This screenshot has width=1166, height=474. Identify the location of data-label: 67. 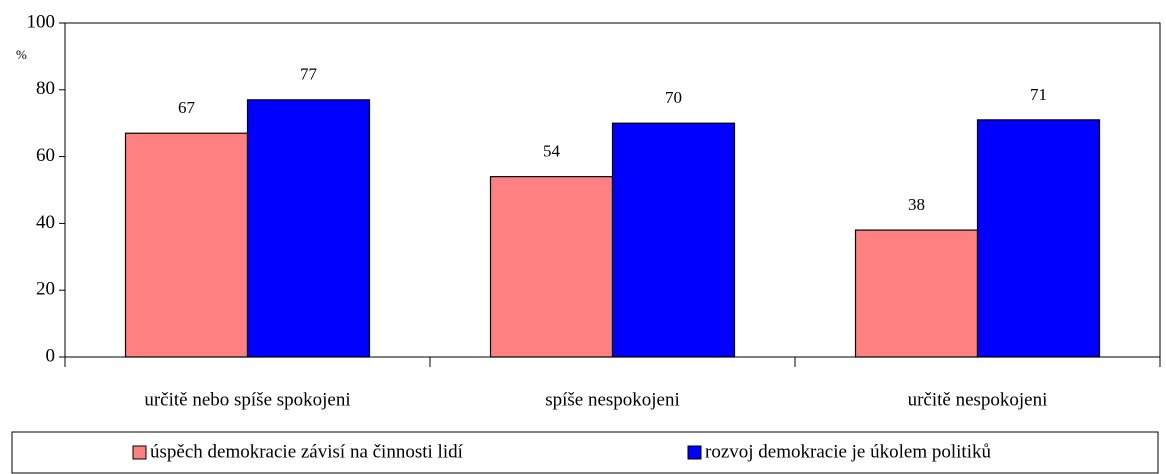
(187, 107).